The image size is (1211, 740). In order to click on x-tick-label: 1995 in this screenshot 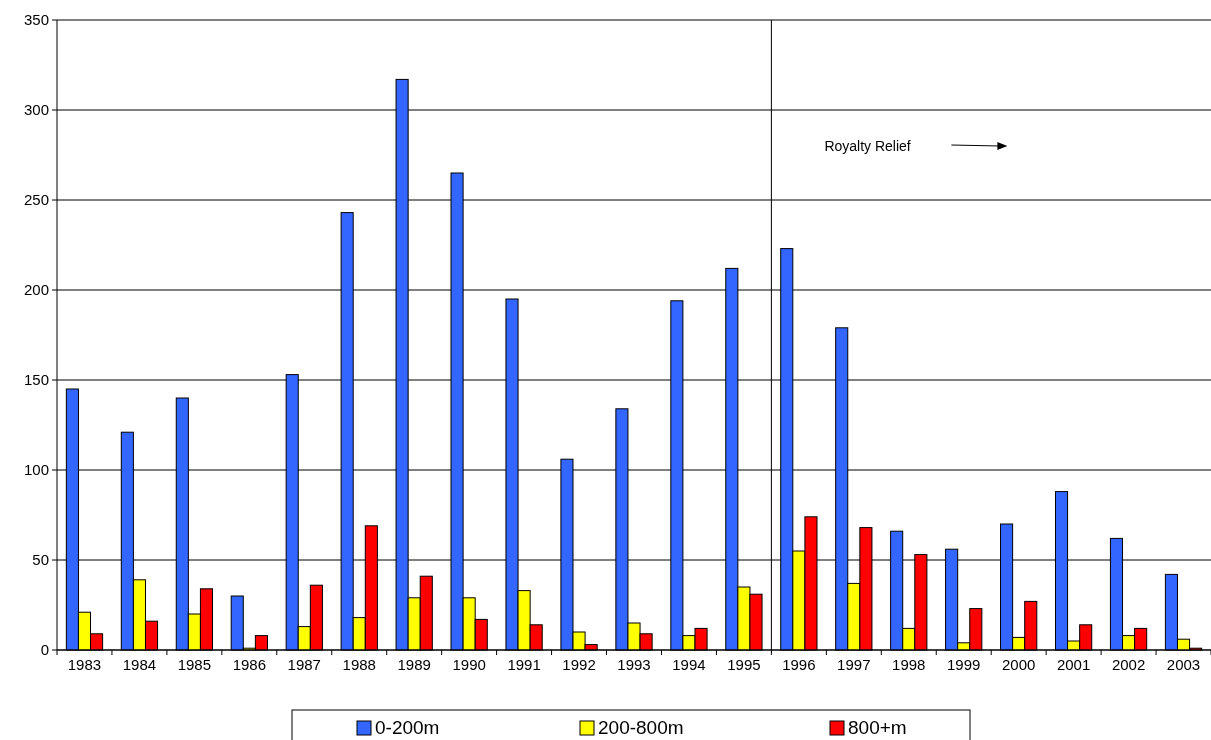, I will do `click(744, 664)`.